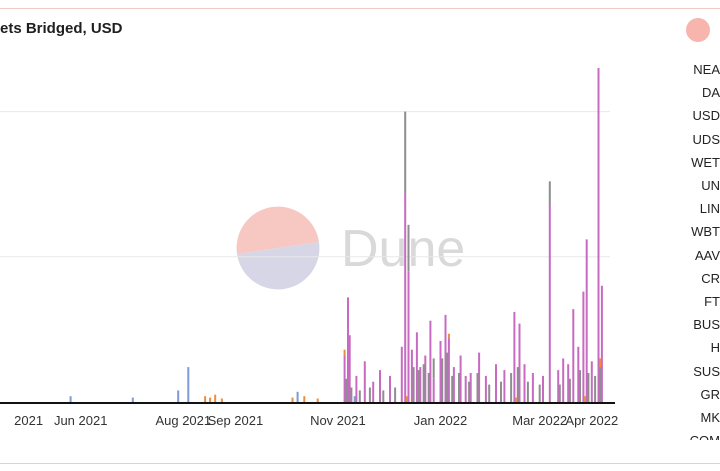  I want to click on legend-item: NEA, so click(706, 69).